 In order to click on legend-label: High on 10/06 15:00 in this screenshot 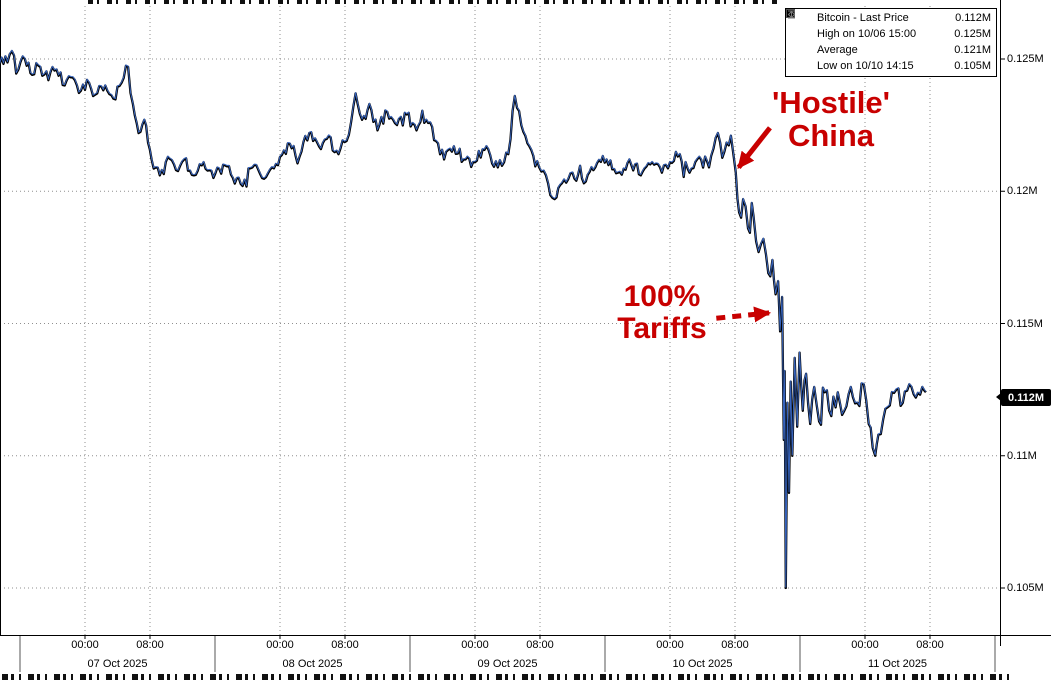, I will do `click(867, 34)`.